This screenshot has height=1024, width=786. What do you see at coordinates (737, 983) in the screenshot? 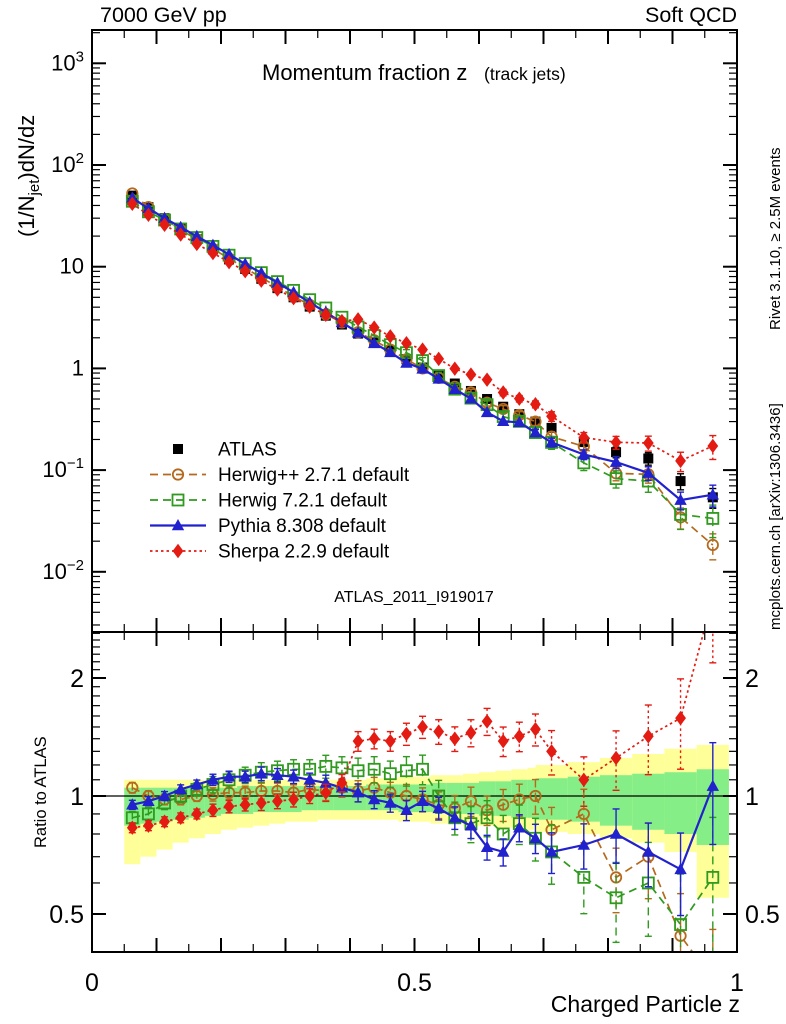
I see `x-tick-label: 1` at bounding box center [737, 983].